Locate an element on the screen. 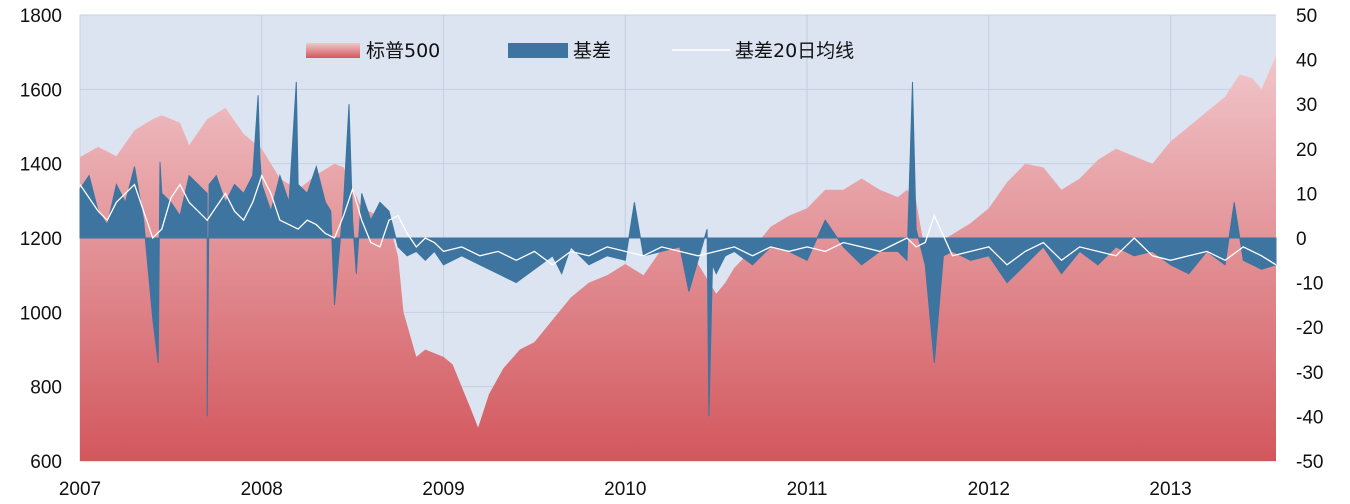 The height and width of the screenshot is (504, 1350). y-left-tick-label: 1800 is located at coordinates (41, 16).